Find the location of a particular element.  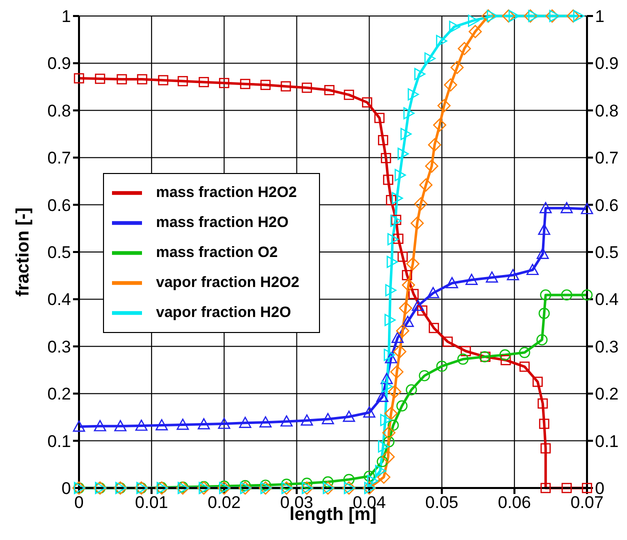

y2-tick-label: 0.9 is located at coordinates (607, 64).